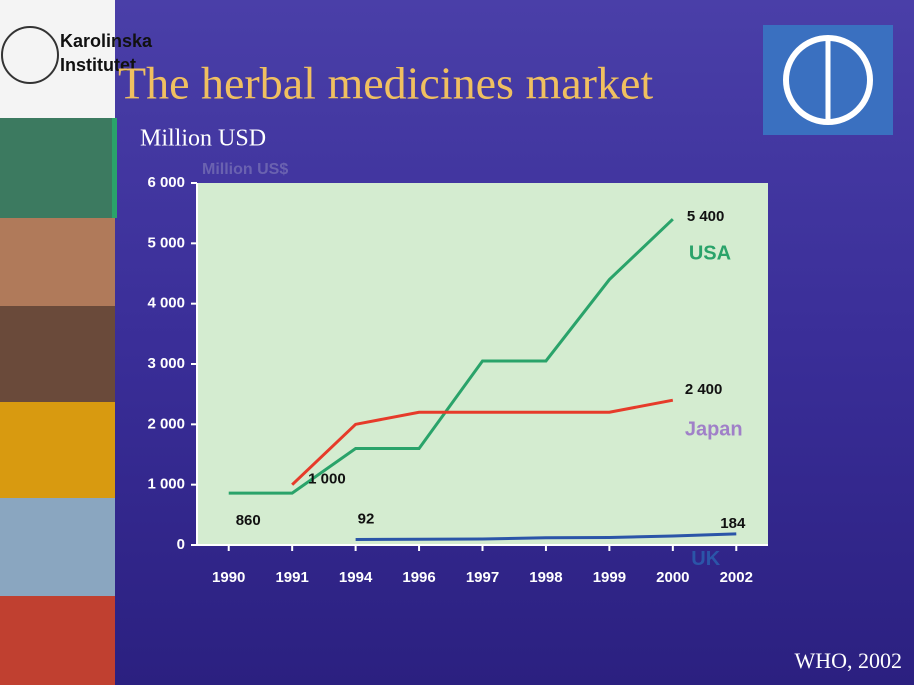 The width and height of the screenshot is (914, 685). Describe the element at coordinates (672, 577) in the screenshot. I see `x-tick-label: 2000` at that location.